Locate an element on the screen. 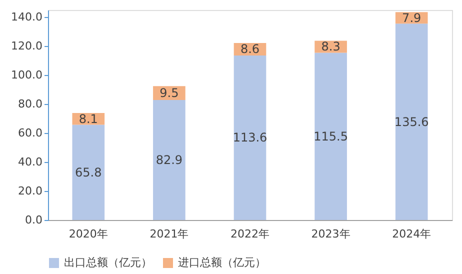 This screenshot has height=274, width=462. data-label: 82.9 is located at coordinates (169, 159).